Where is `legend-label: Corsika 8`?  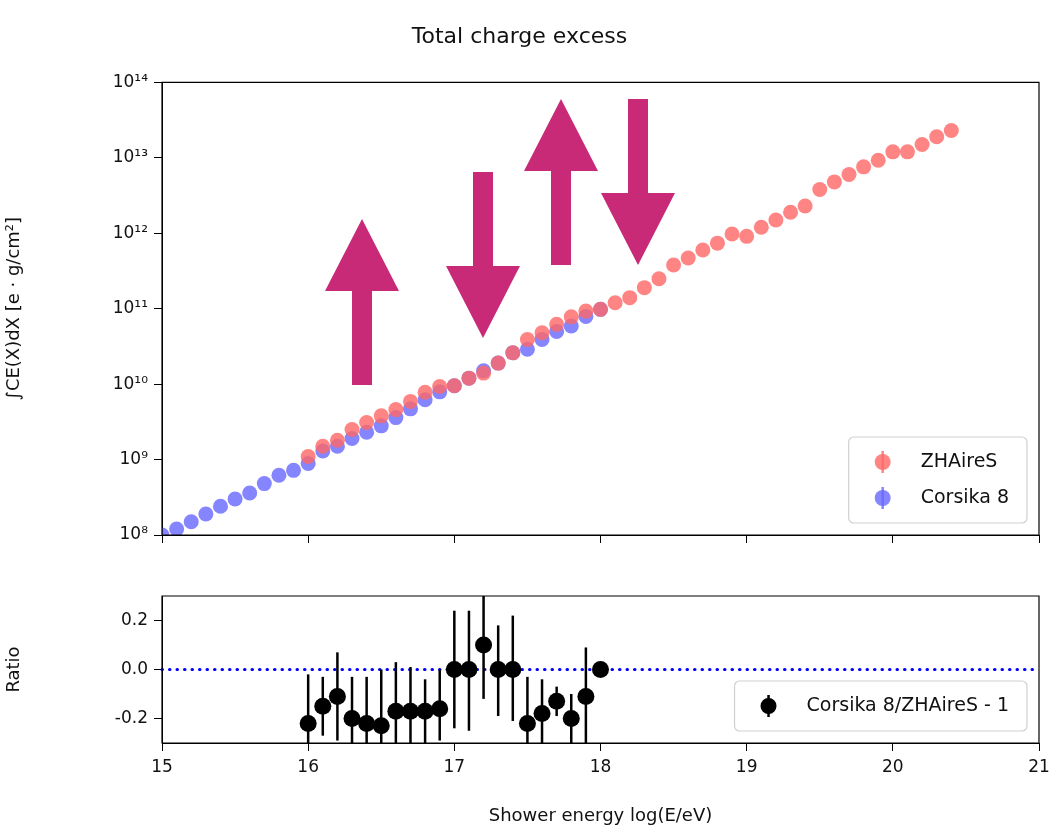 legend-label: Corsika 8 is located at coordinates (965, 495).